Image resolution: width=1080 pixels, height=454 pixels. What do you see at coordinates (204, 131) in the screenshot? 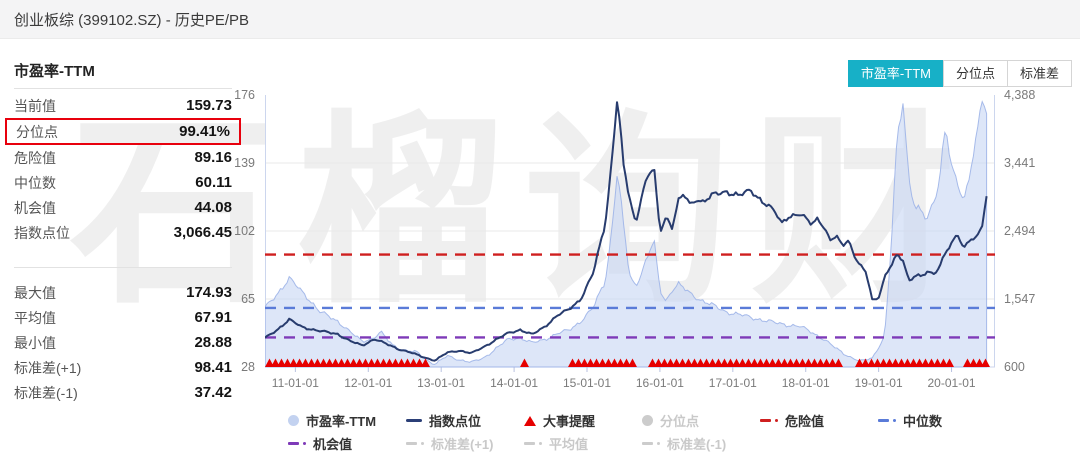
I see `stat-value-percentile: 99.41%` at bounding box center [204, 131].